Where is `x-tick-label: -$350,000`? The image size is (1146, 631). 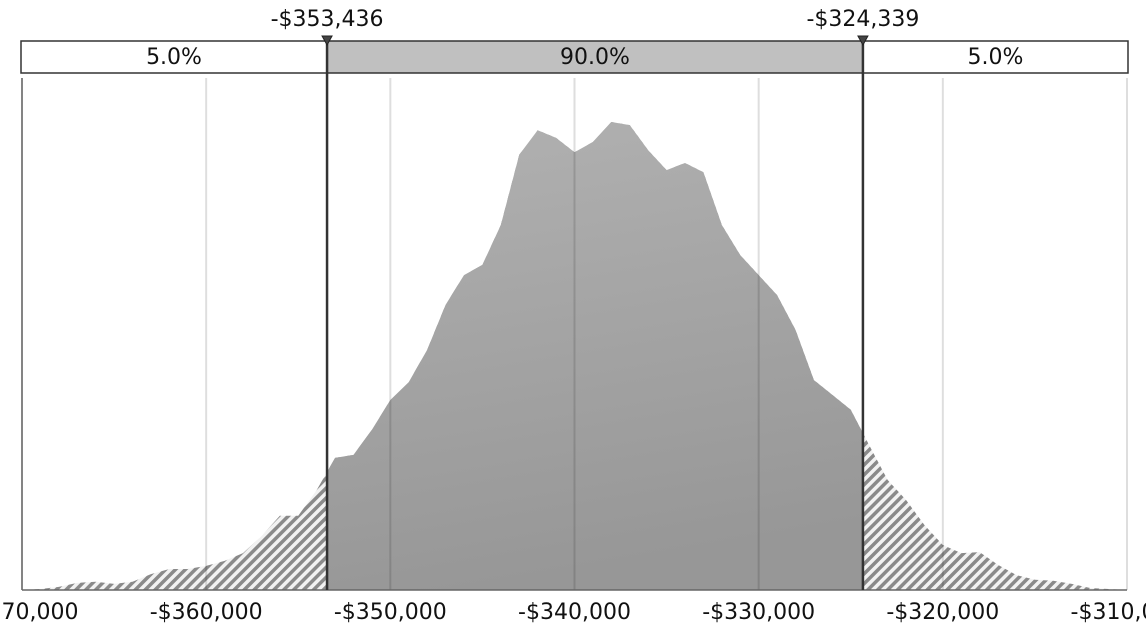 x-tick-label: -$350,000 is located at coordinates (390, 612).